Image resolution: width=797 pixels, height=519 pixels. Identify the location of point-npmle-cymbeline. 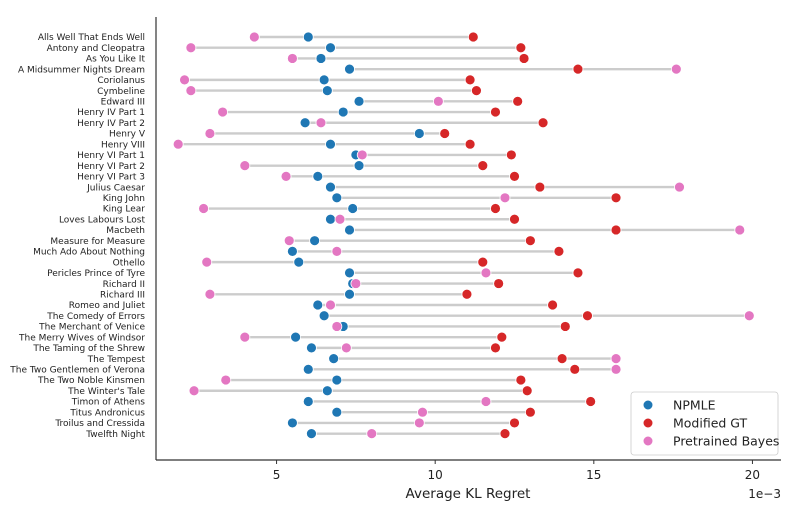
(327, 90).